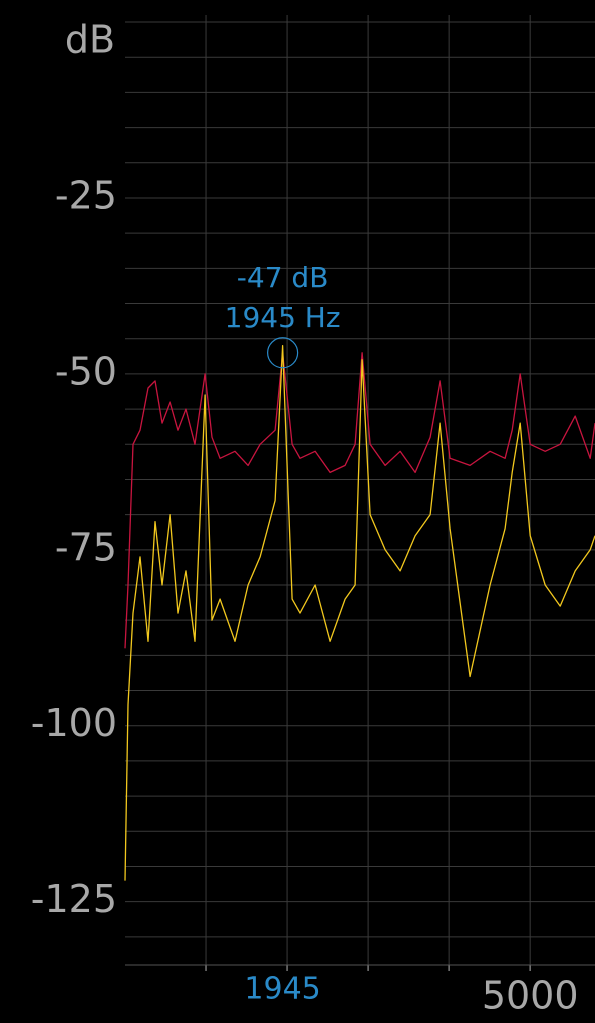 Image resolution: width=595 pixels, height=1023 pixels. Describe the element at coordinates (90, 40) in the screenshot. I see `y-unit-label: dB` at that location.